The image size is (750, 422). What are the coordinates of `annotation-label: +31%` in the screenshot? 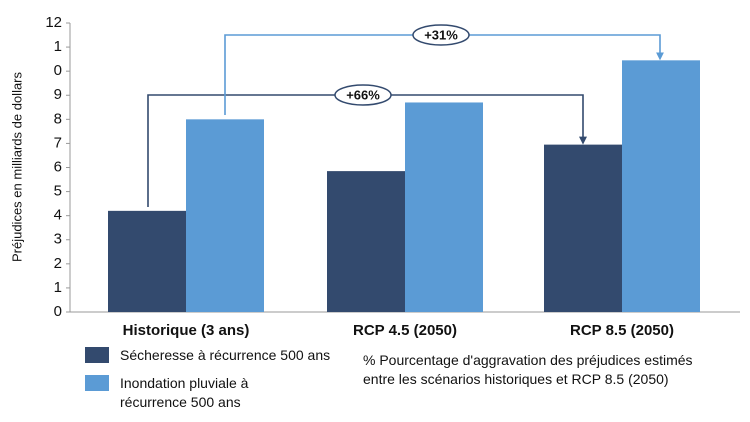 It's located at (441, 34).